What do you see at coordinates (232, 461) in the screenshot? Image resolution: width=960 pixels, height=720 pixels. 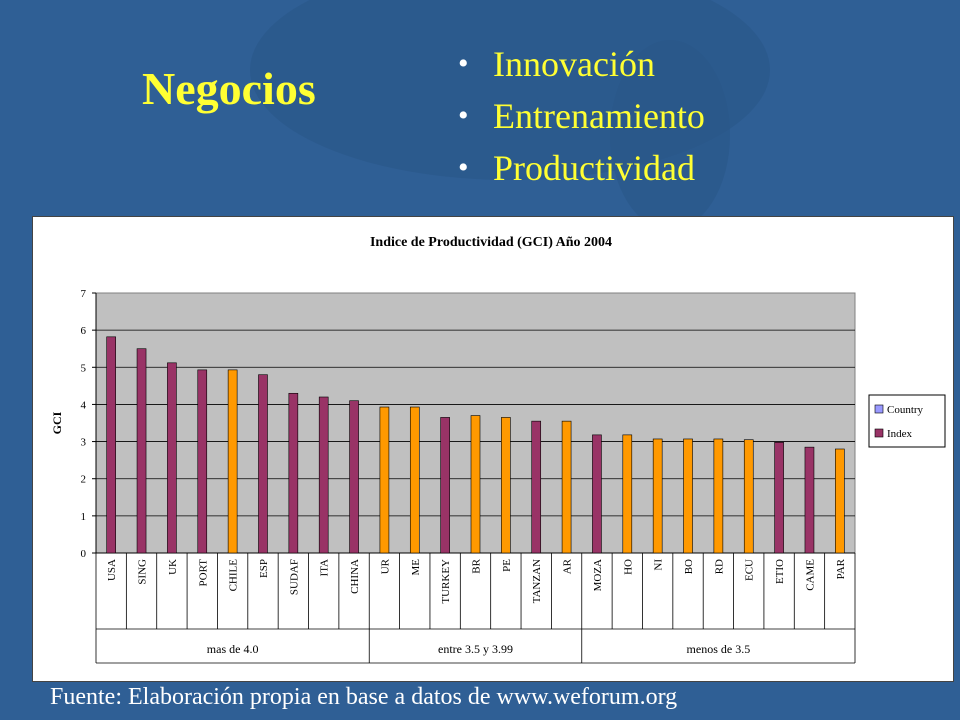 I see `bar-chile` at bounding box center [232, 461].